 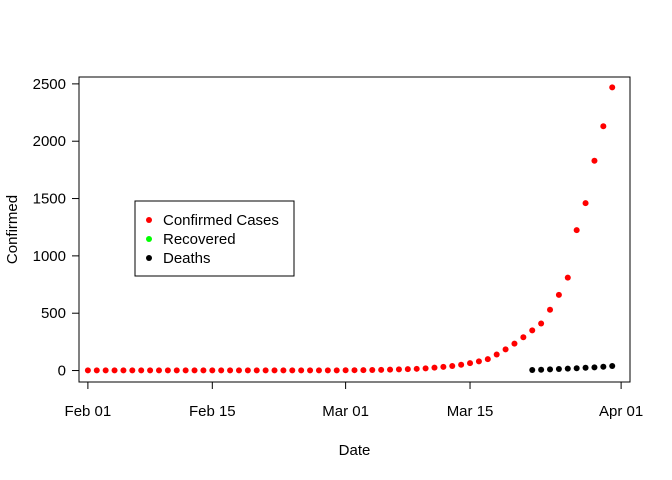 What do you see at coordinates (12, 229) in the screenshot?
I see `y-axis-label: Confirmed` at bounding box center [12, 229].